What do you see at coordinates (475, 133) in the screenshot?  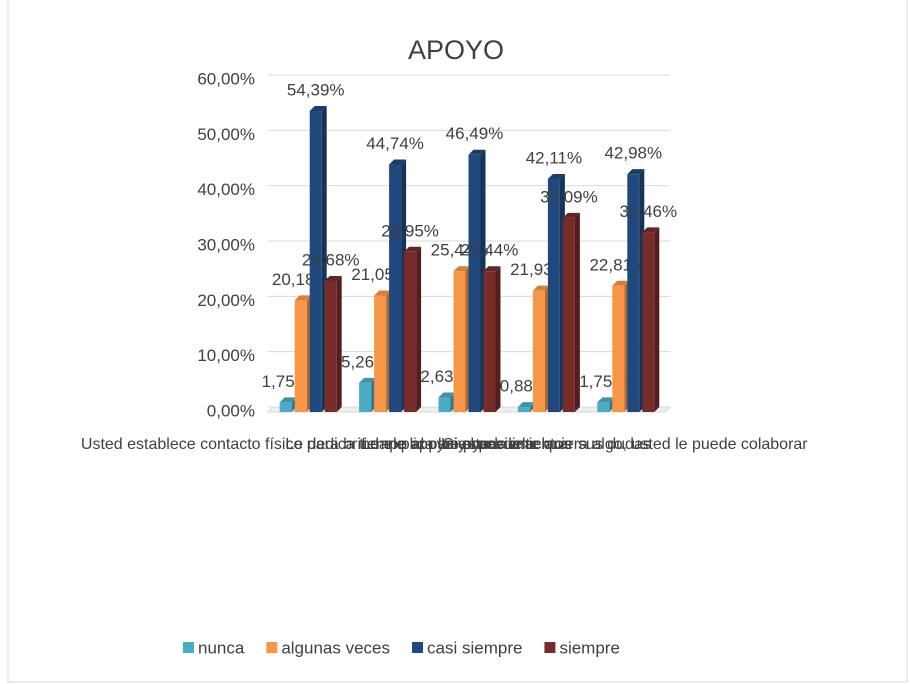 I see `data-label: 46,49%` at bounding box center [475, 133].